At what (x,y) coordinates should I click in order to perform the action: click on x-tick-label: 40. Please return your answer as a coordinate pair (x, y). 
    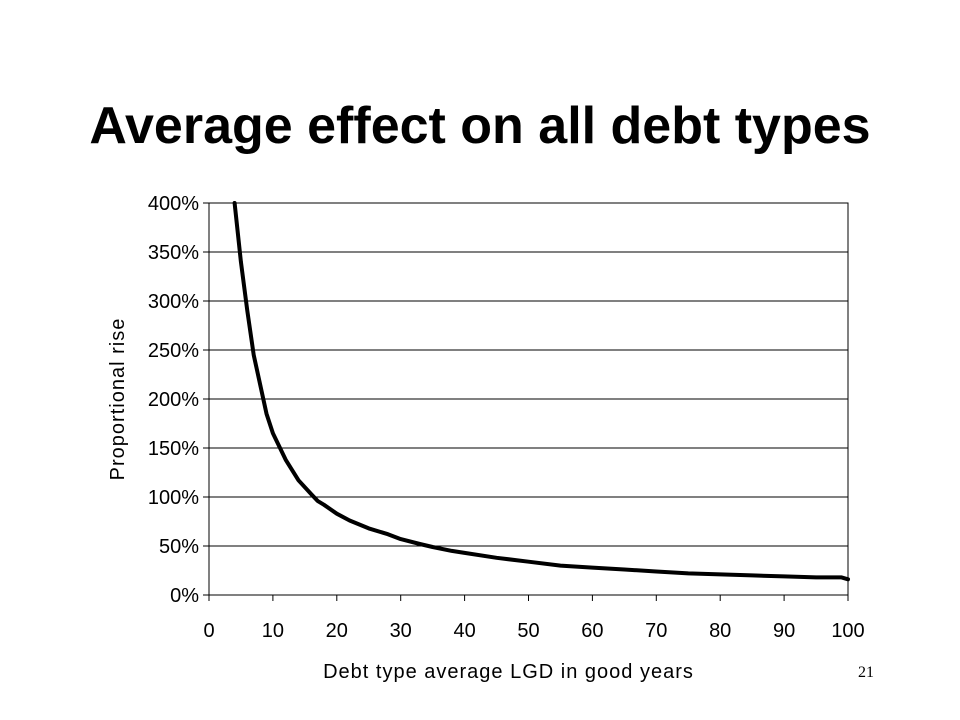
    Looking at the image, I should click on (464, 631).